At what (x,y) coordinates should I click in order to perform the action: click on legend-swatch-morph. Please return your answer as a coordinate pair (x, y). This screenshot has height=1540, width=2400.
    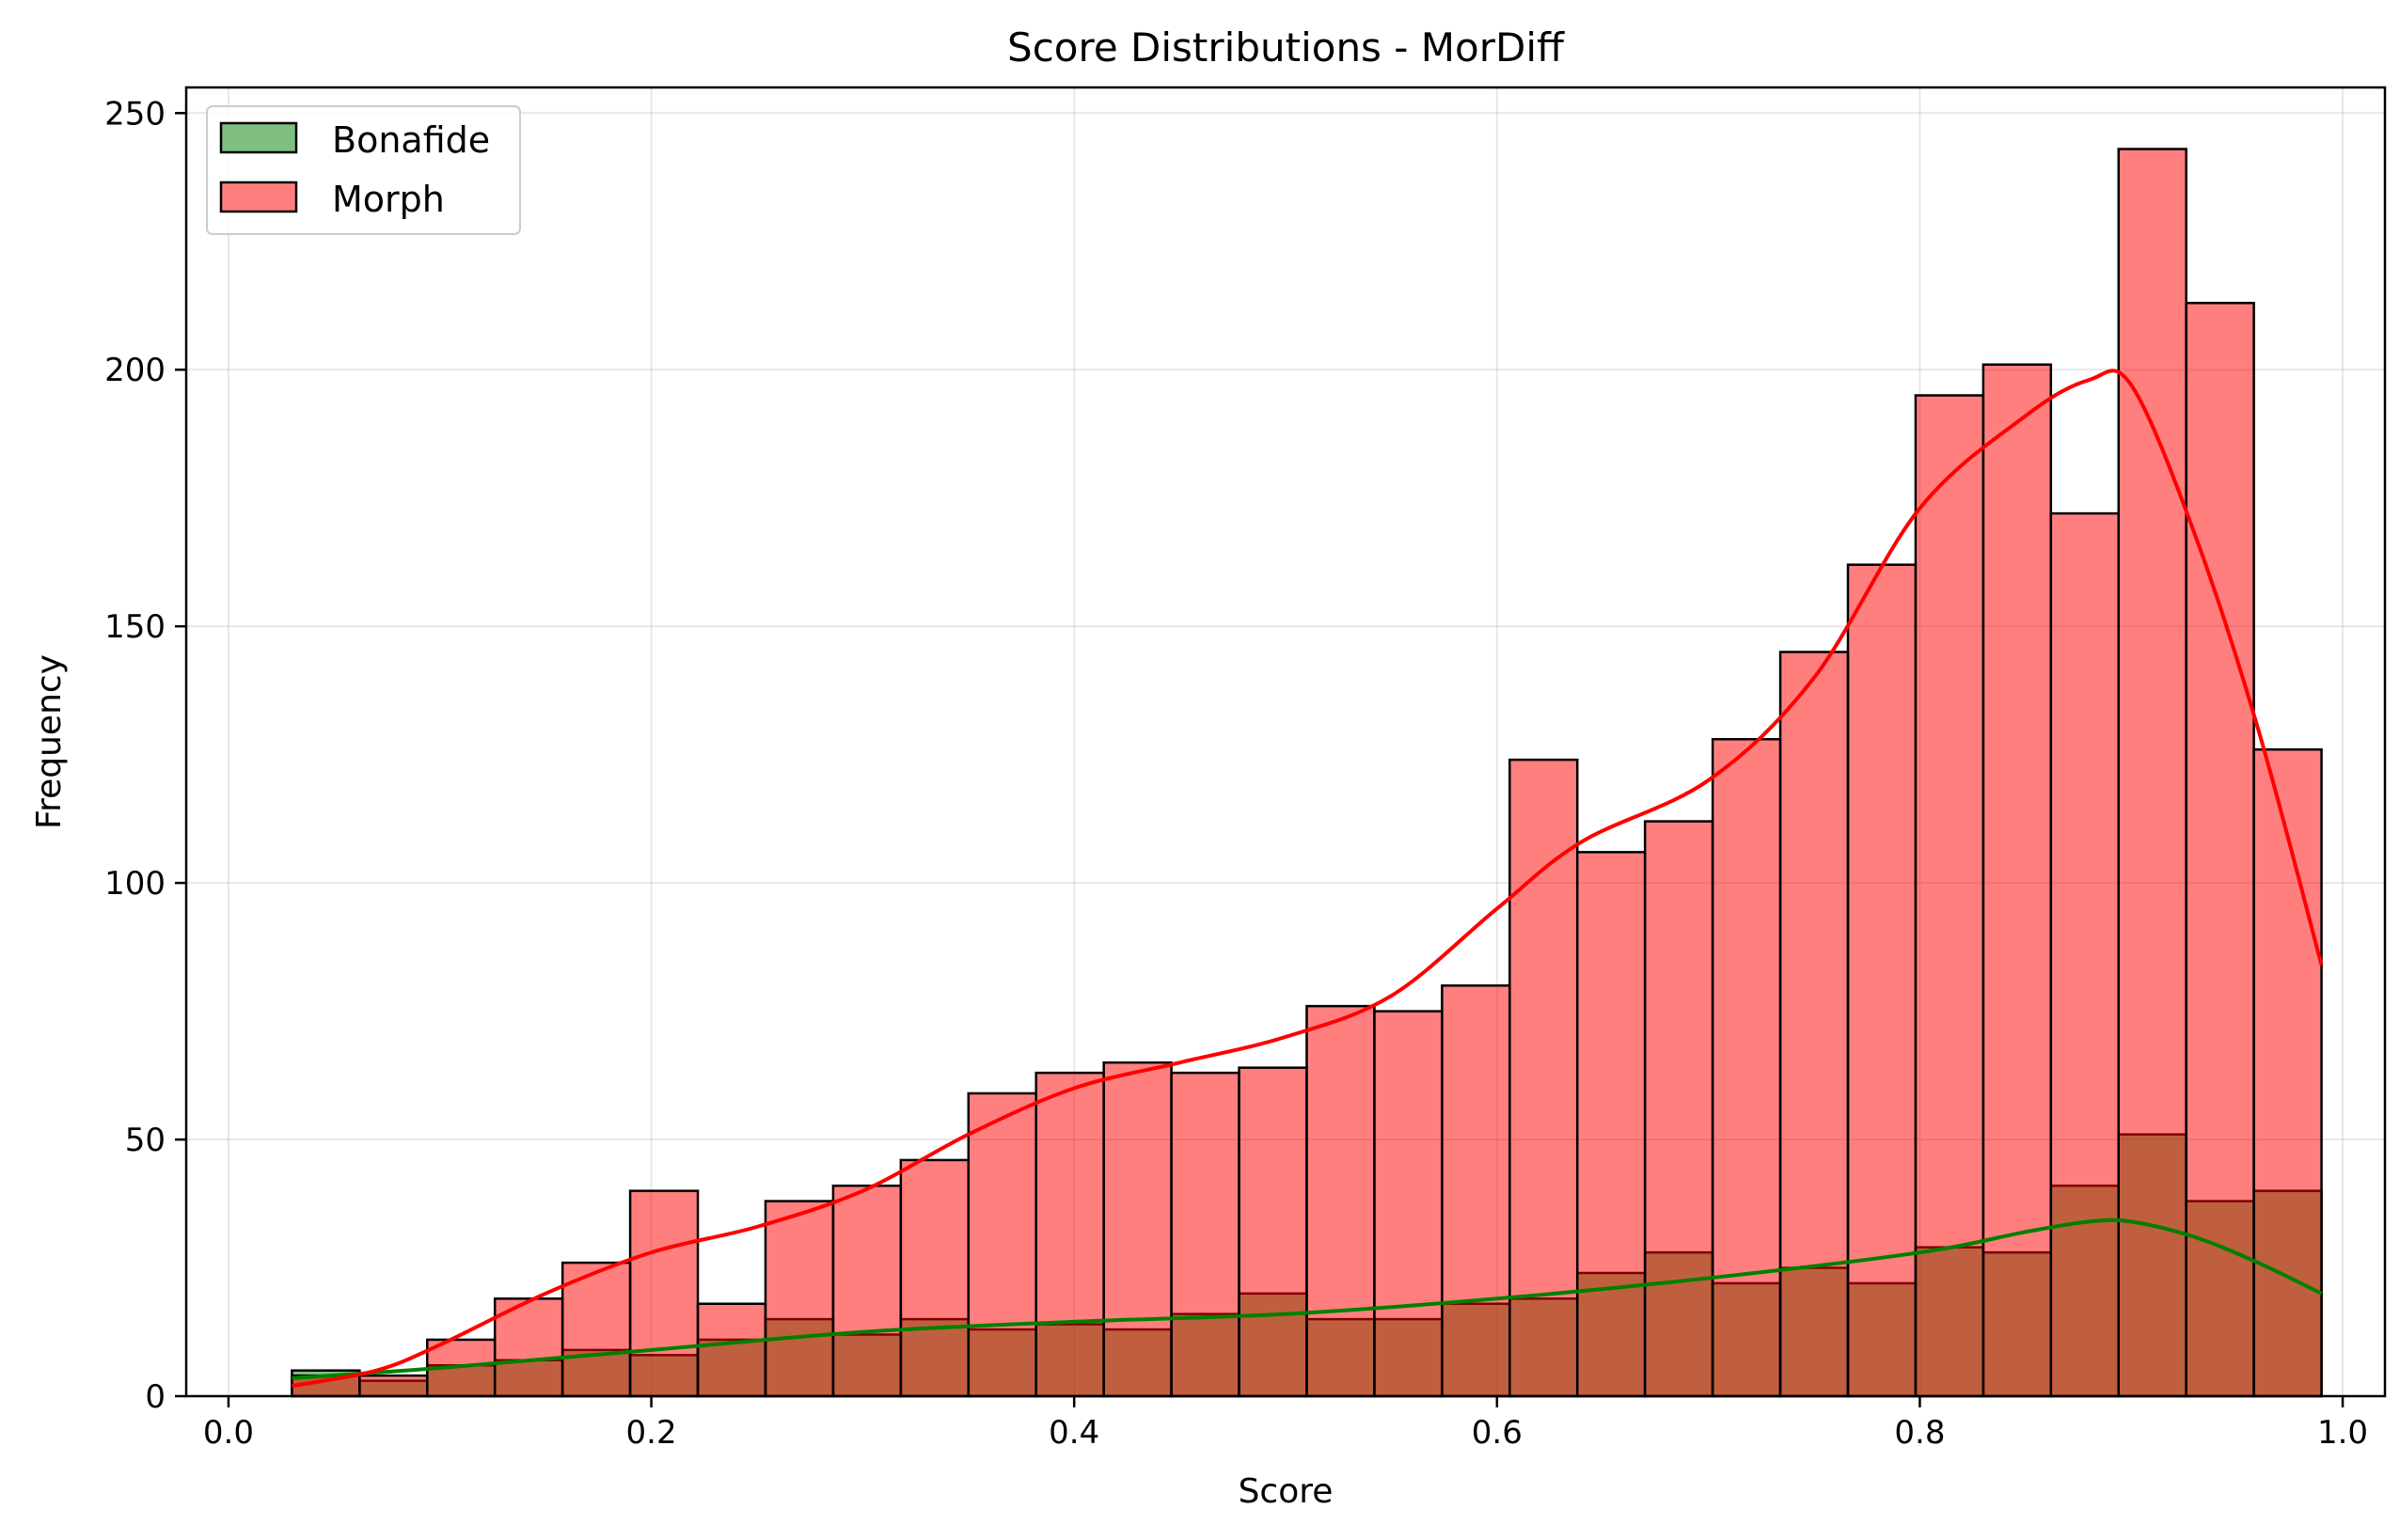
    Looking at the image, I should click on (258, 197).